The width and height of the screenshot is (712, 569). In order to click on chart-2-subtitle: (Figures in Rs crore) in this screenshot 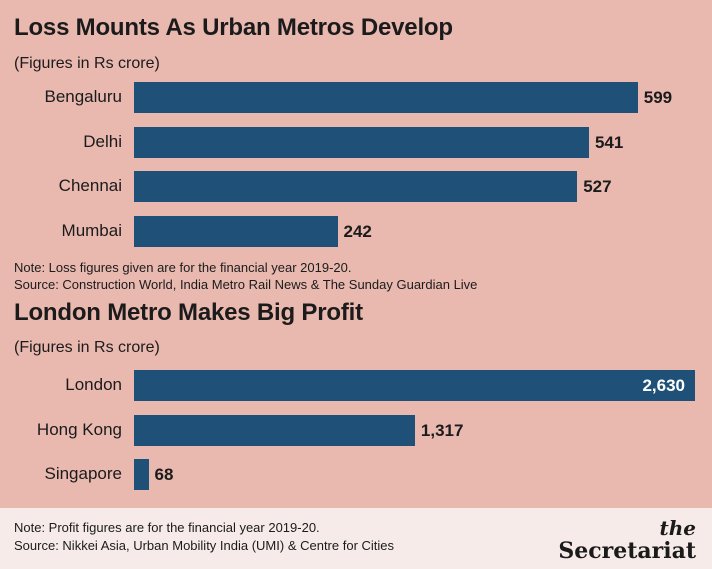, I will do `click(87, 347)`.